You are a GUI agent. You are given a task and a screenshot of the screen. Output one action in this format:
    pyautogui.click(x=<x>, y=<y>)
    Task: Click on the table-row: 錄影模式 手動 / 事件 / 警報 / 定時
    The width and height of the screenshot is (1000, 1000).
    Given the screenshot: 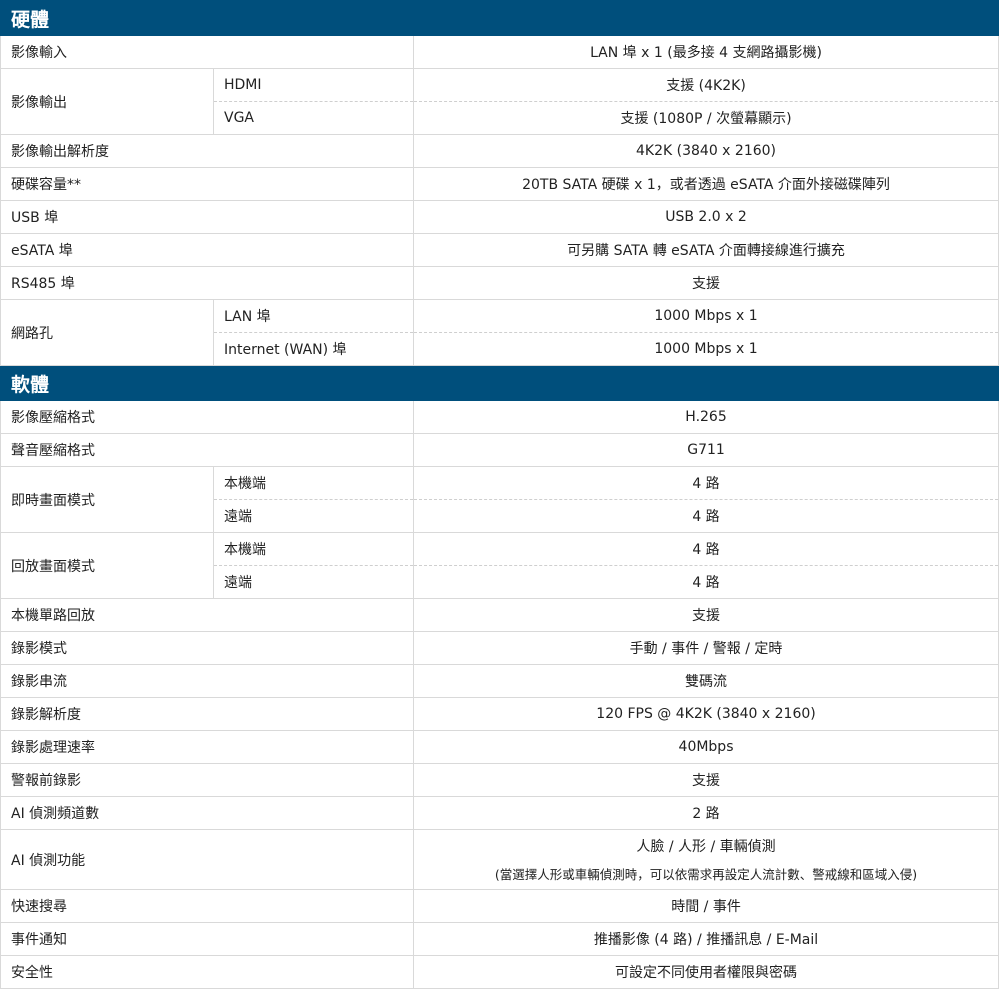 What is the action you would take?
    pyautogui.click(x=500, y=648)
    